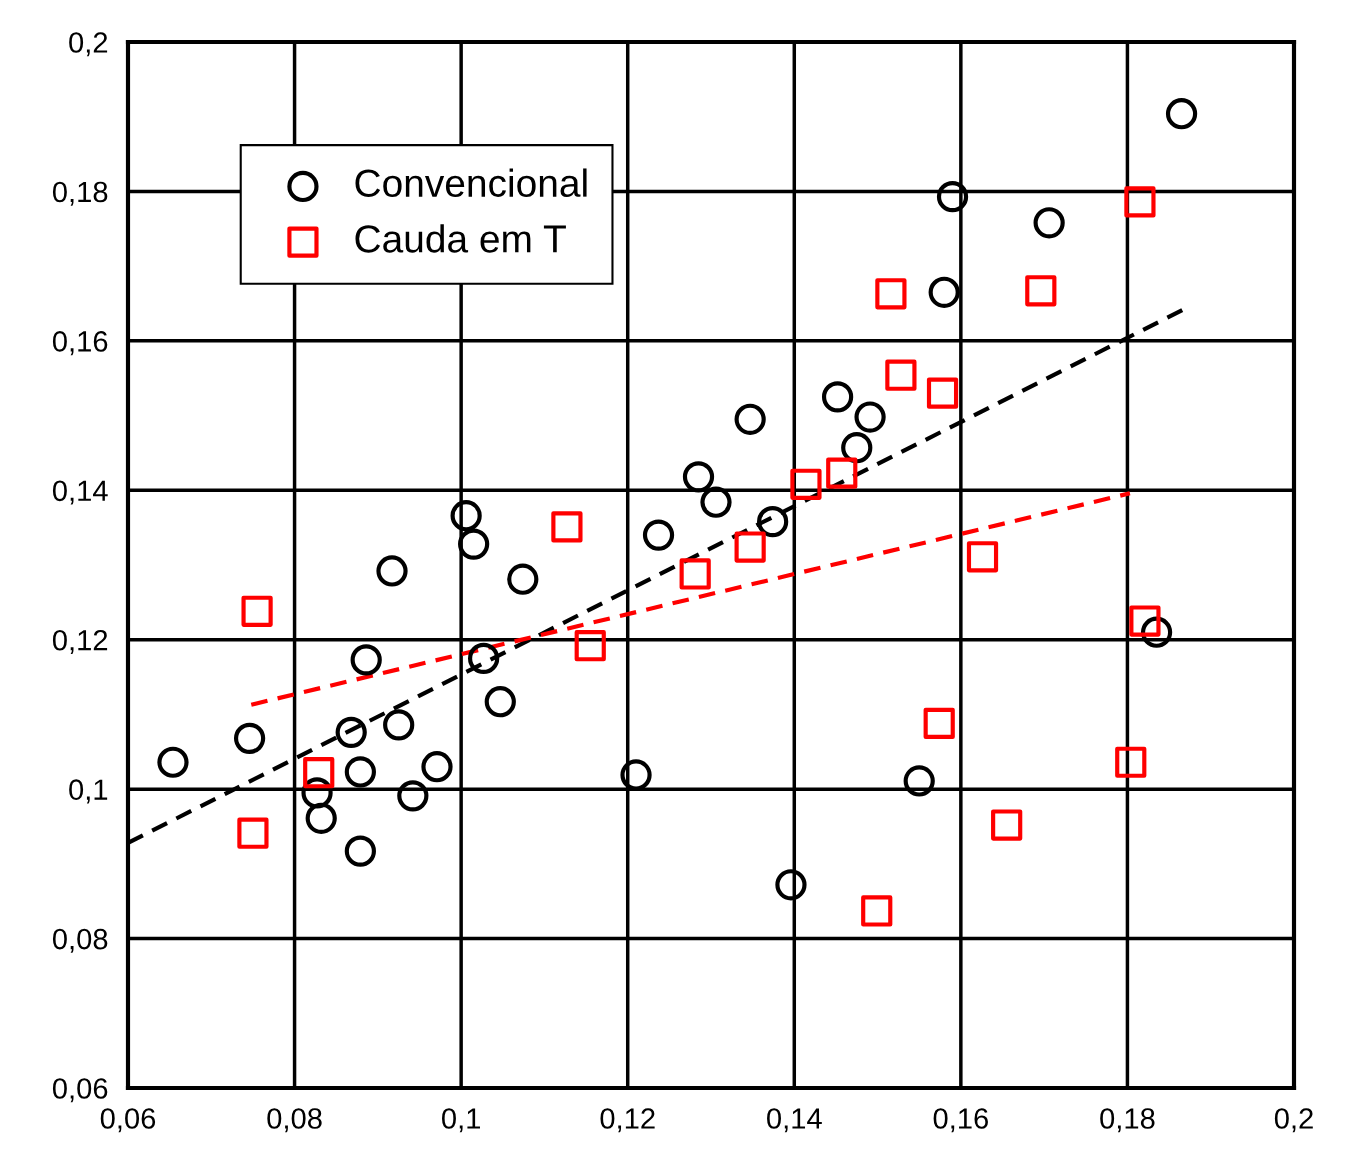  Describe the element at coordinates (627, 1120) in the screenshot. I see `x-tick-label: 0,12` at that location.